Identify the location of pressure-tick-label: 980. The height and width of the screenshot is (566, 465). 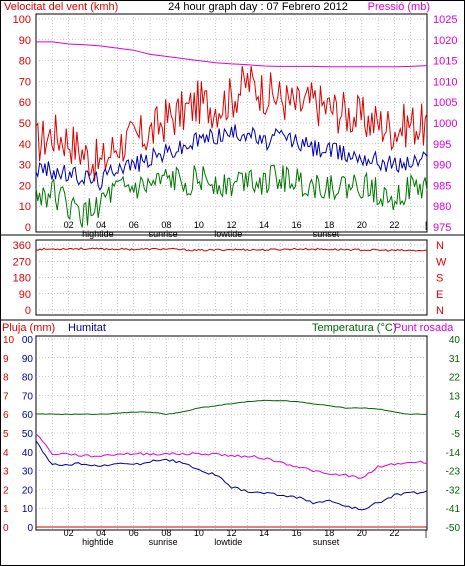
(442, 207).